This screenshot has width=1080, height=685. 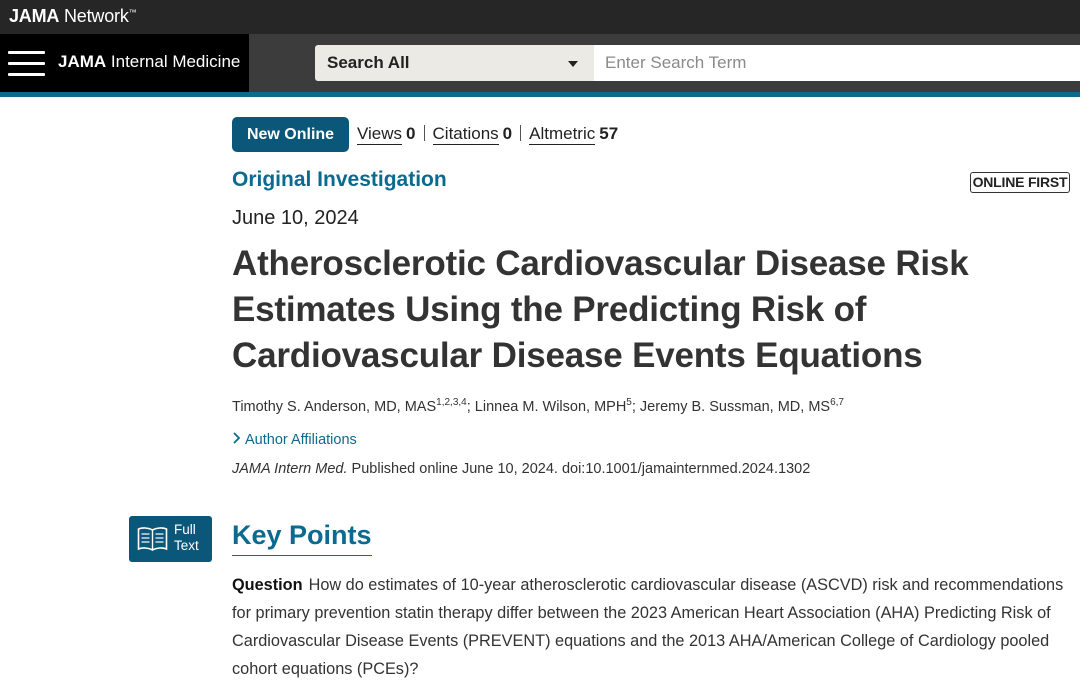 I want to click on full-text-line1: Full, so click(x=185, y=529).